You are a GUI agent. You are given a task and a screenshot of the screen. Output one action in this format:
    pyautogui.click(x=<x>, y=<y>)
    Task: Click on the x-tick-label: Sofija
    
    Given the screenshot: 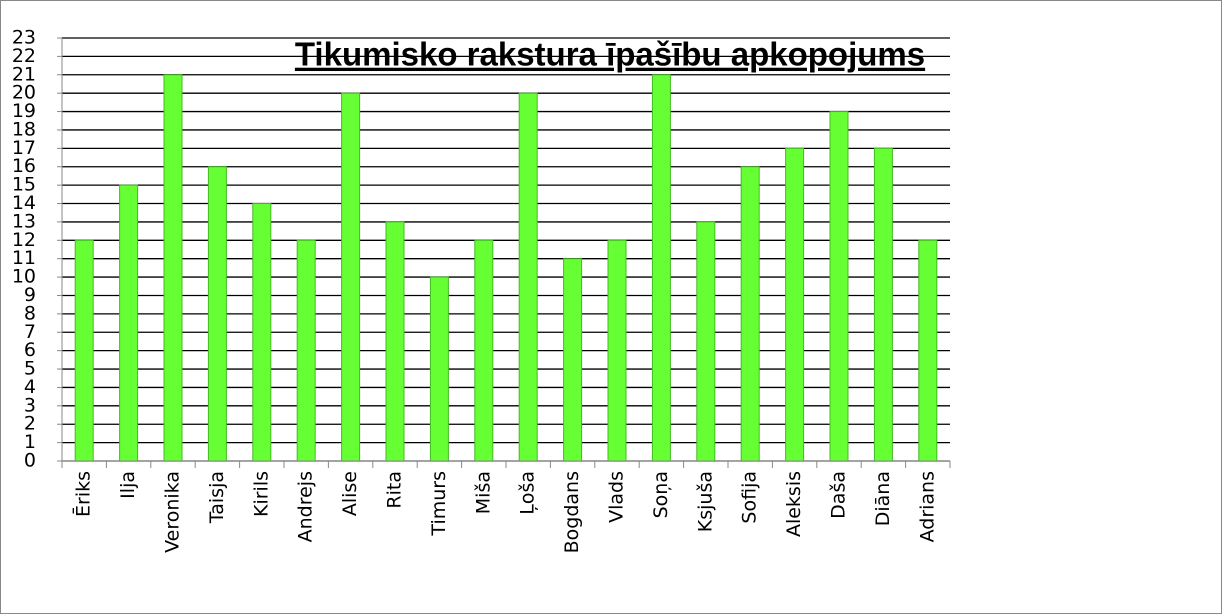 What is the action you would take?
    pyautogui.click(x=750, y=497)
    